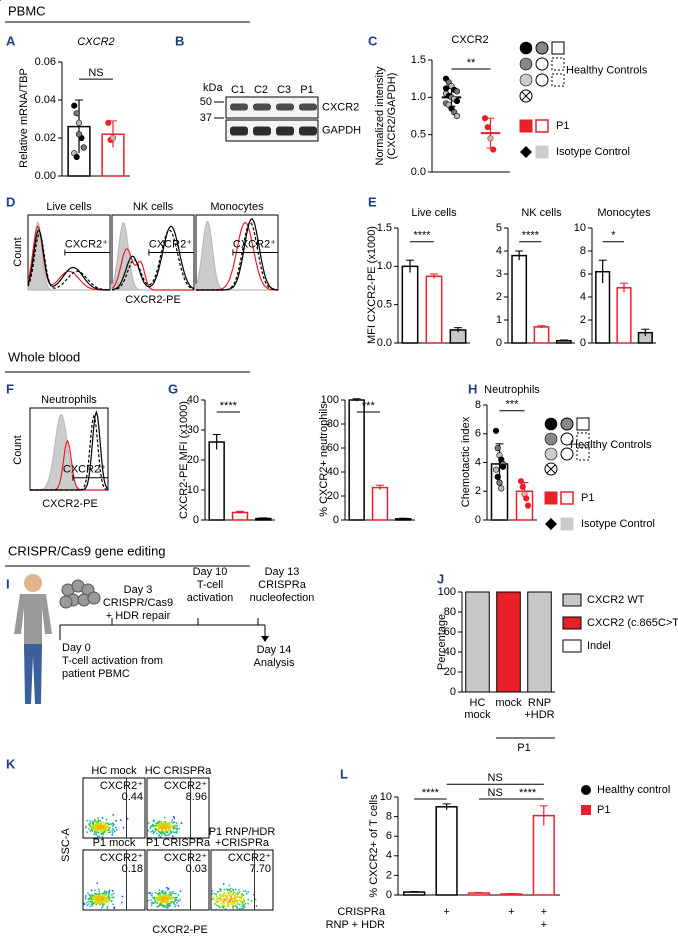 The image size is (678, 942). I want to click on axis-label: Count, so click(18, 449).